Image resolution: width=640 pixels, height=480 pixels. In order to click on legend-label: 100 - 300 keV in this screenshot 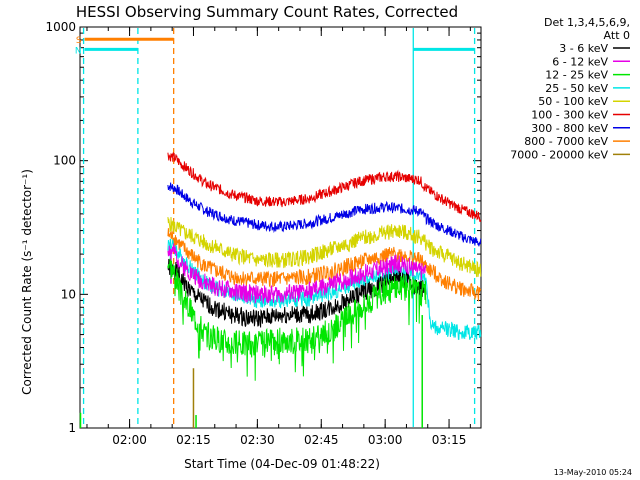, I will do `click(569, 115)`.